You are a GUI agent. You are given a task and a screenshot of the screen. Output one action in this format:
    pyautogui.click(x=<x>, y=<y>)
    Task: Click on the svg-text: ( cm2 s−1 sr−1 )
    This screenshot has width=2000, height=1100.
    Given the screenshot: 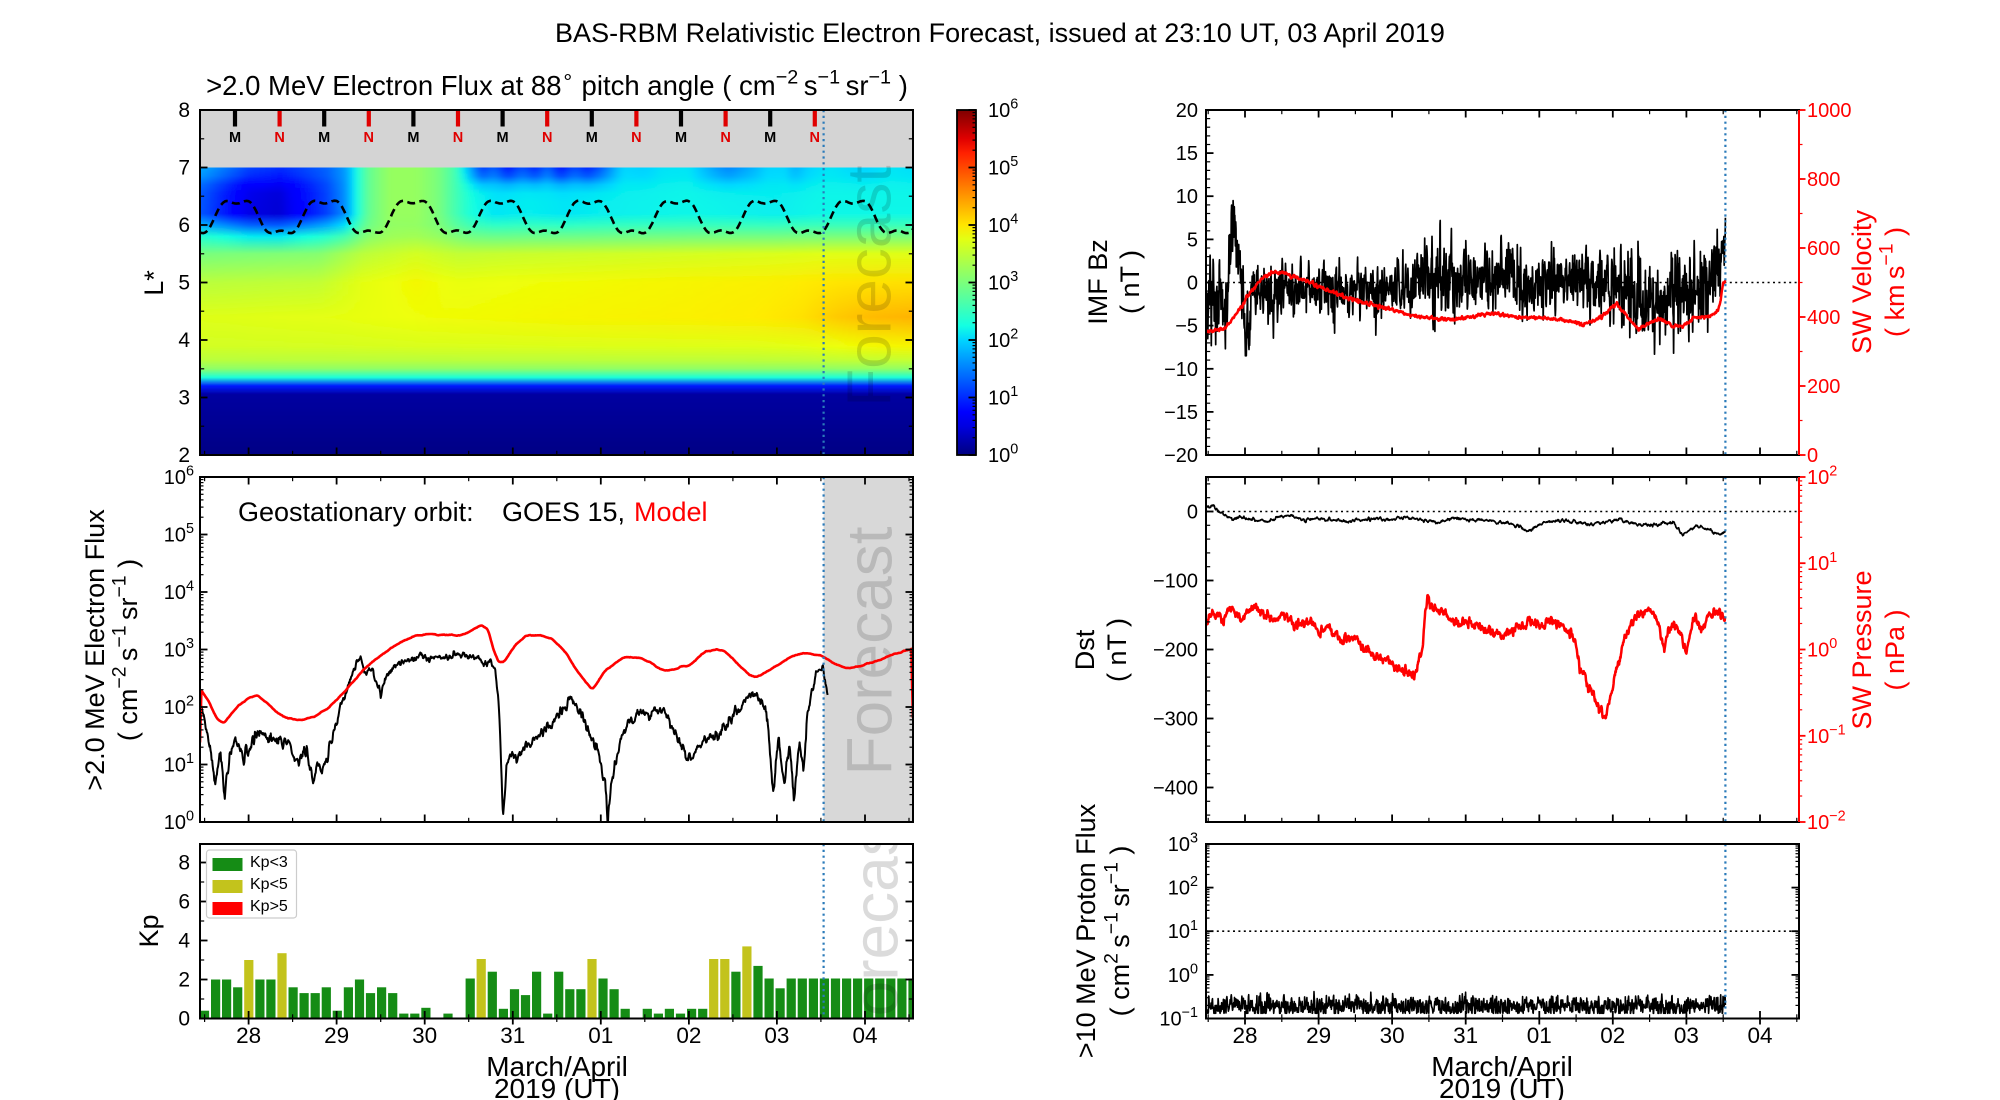 What is the action you would take?
    pyautogui.click(x=1118, y=931)
    